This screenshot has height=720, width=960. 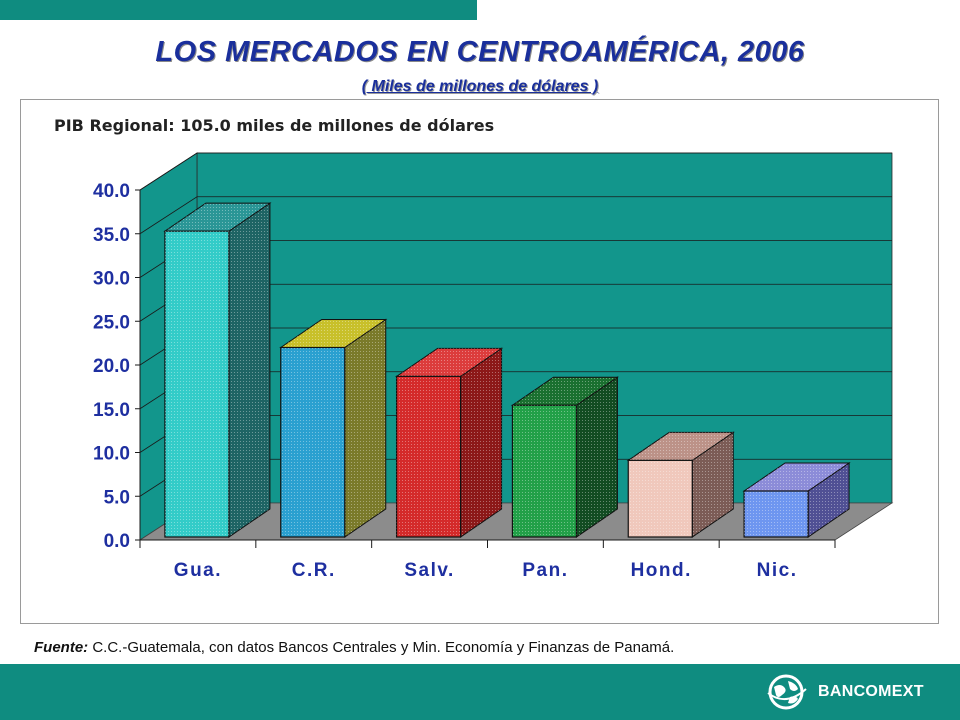 What do you see at coordinates (117, 497) in the screenshot?
I see `y-tick-label: 5.0` at bounding box center [117, 497].